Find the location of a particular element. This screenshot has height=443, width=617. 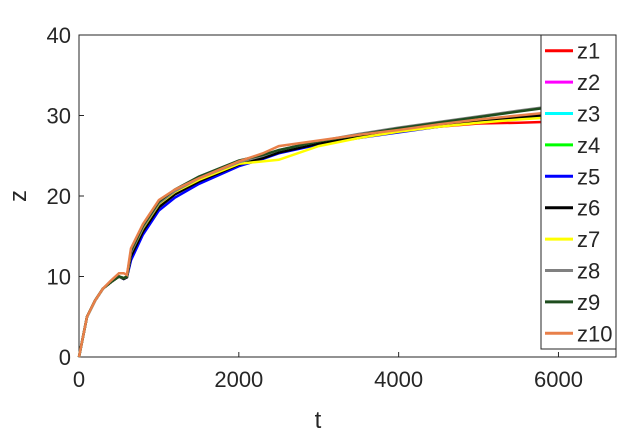

y-axis-label: z is located at coordinates (18, 196).